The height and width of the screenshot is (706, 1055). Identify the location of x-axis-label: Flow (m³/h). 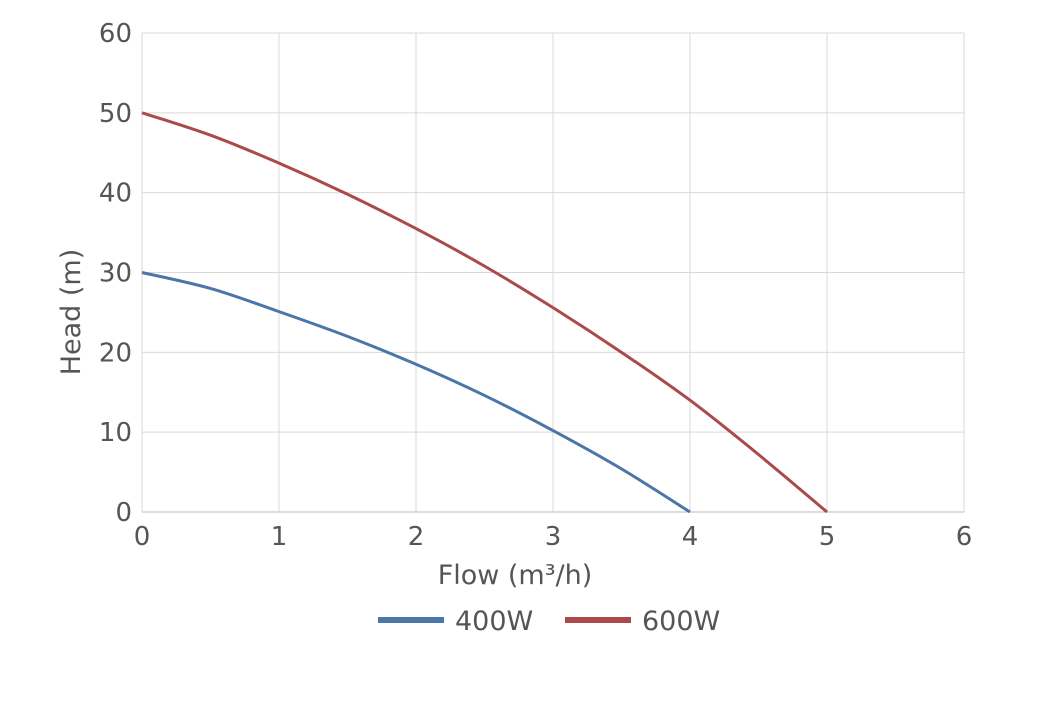
(515, 575).